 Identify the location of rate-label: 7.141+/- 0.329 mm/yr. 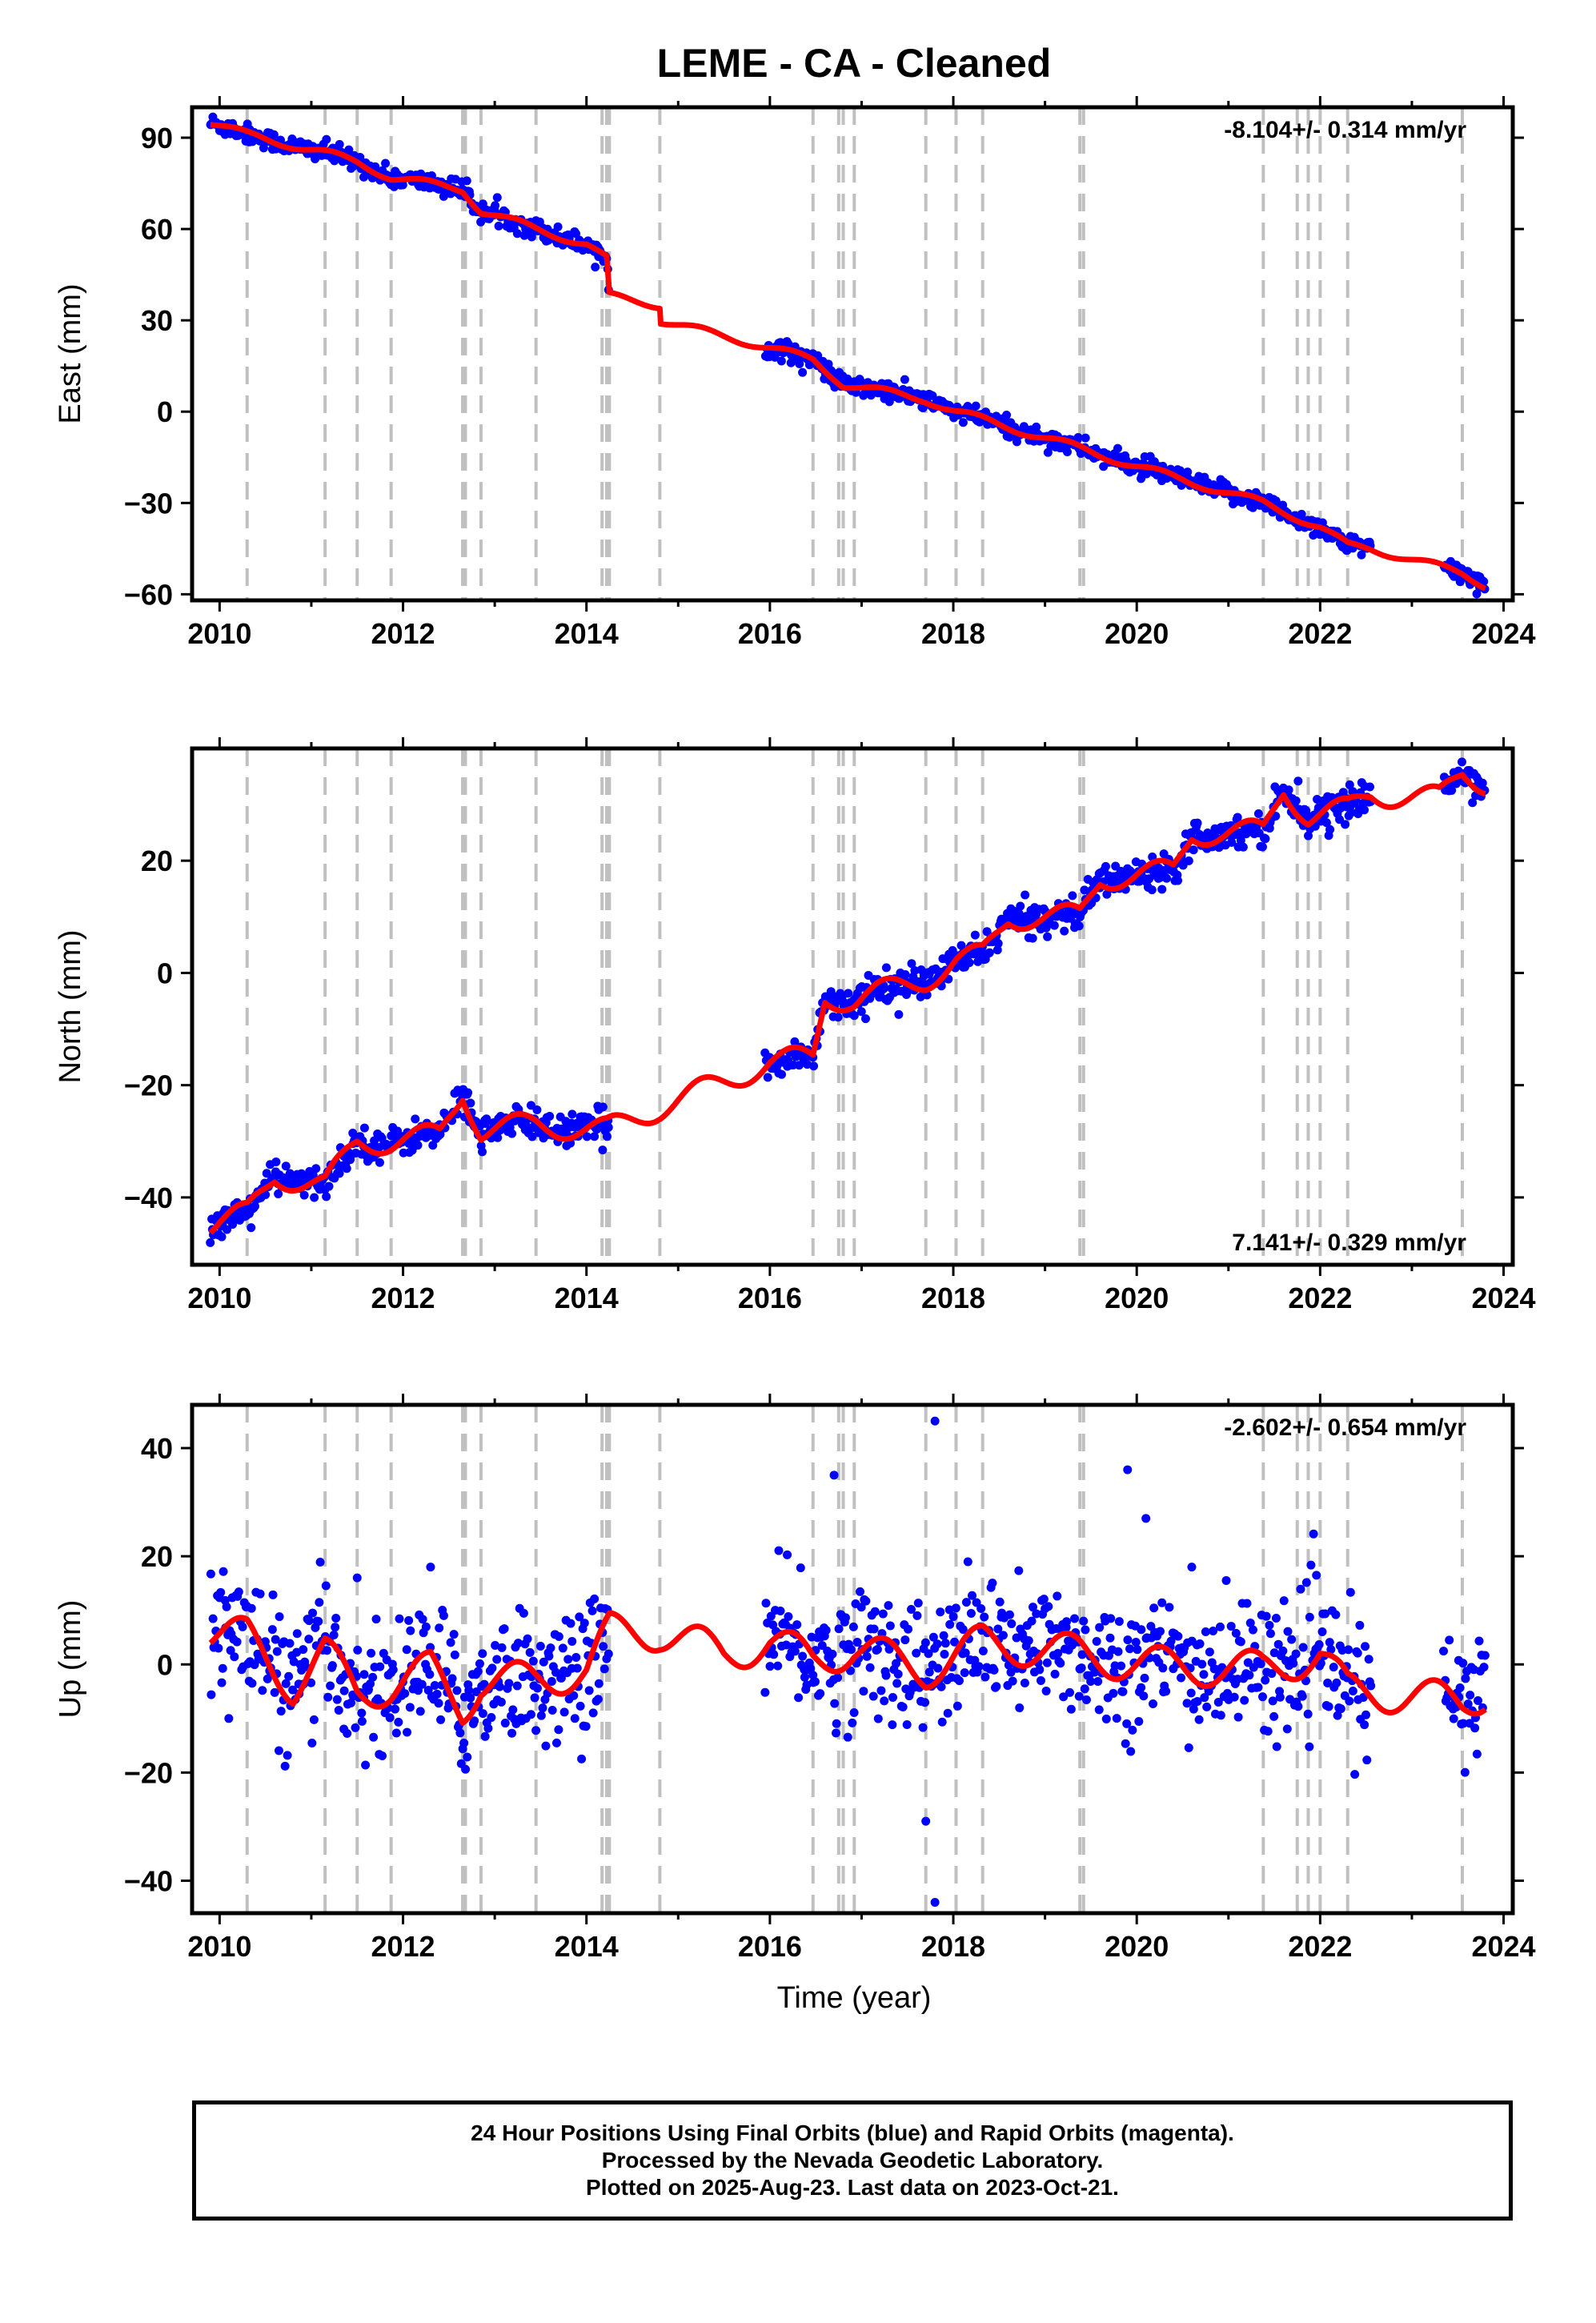
(1349, 1243).